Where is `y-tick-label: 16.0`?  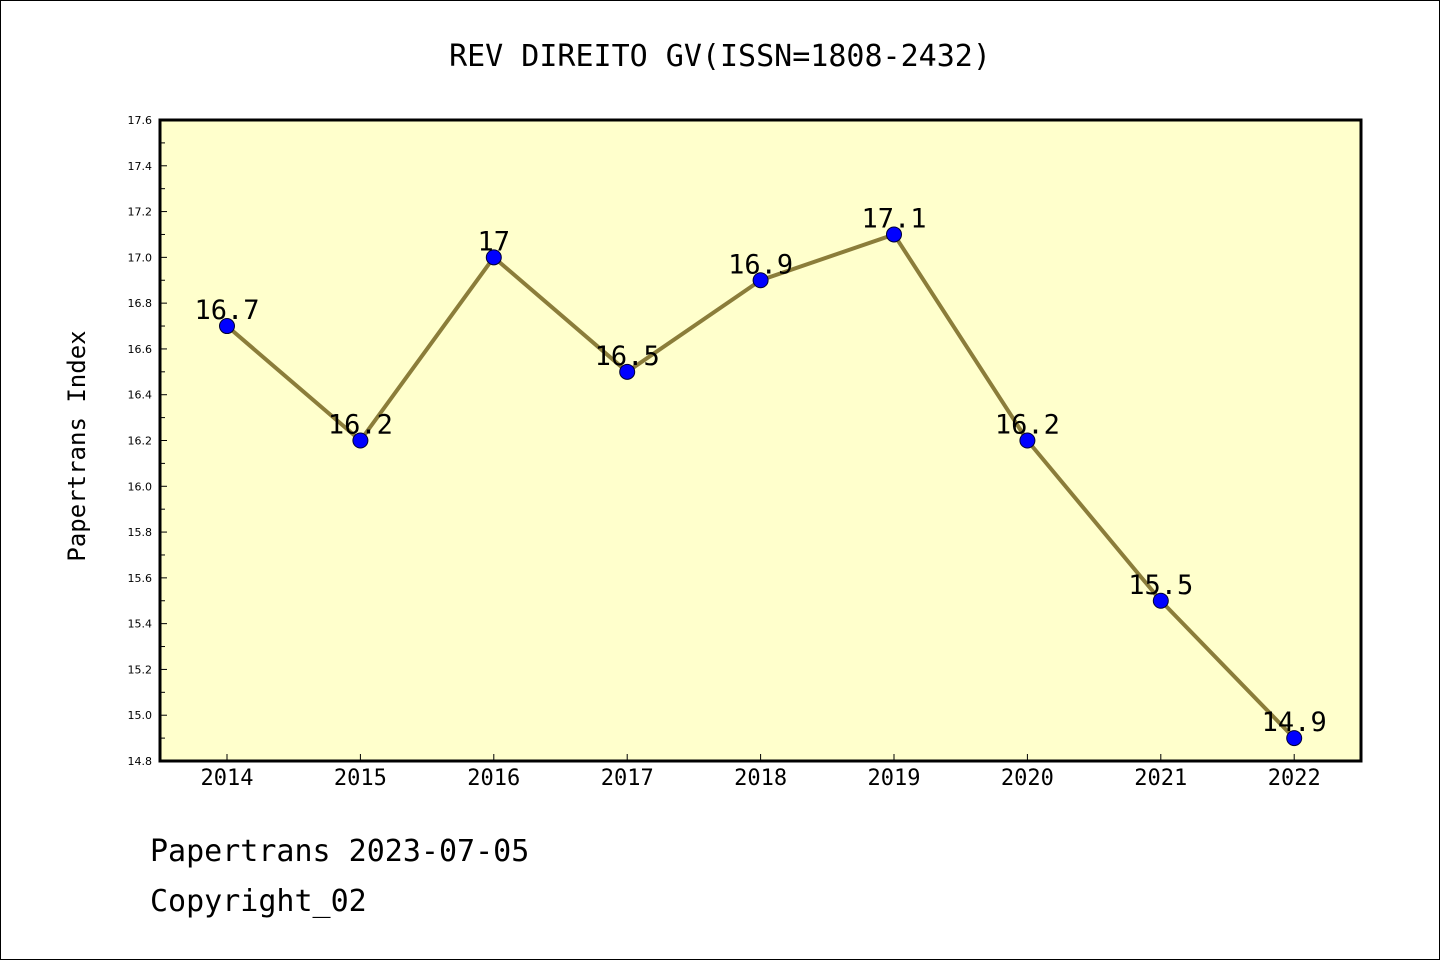
y-tick-label: 16.0 is located at coordinates (140, 486).